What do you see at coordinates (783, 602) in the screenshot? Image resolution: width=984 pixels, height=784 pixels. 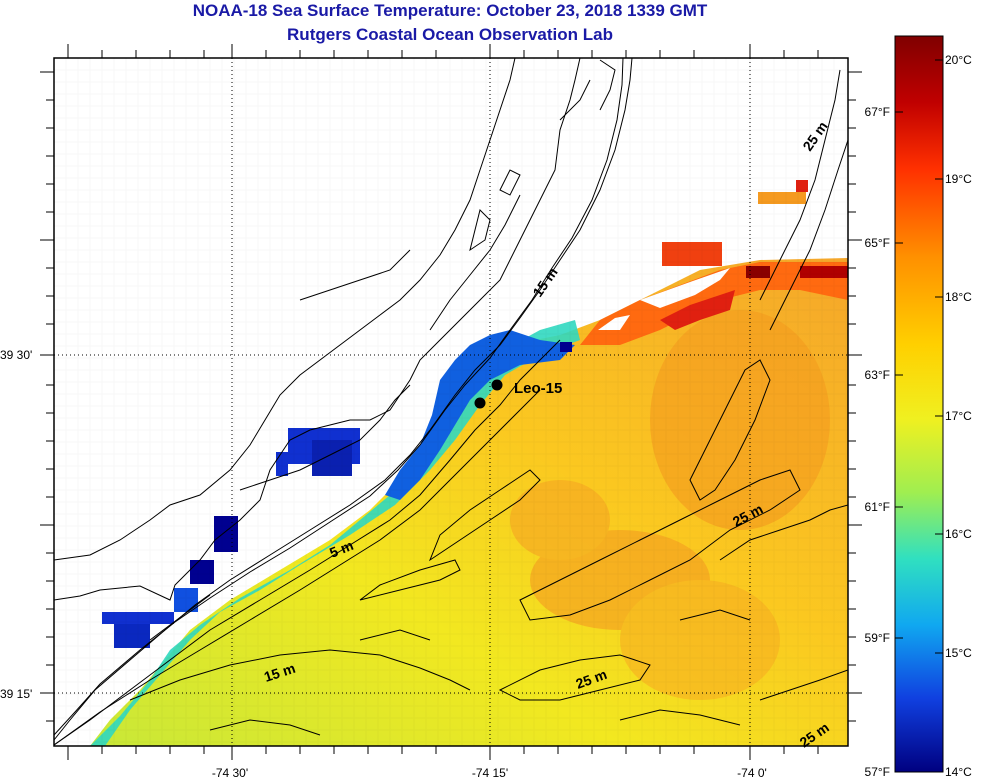 I see `contour-25m-east` at bounding box center [783, 602].